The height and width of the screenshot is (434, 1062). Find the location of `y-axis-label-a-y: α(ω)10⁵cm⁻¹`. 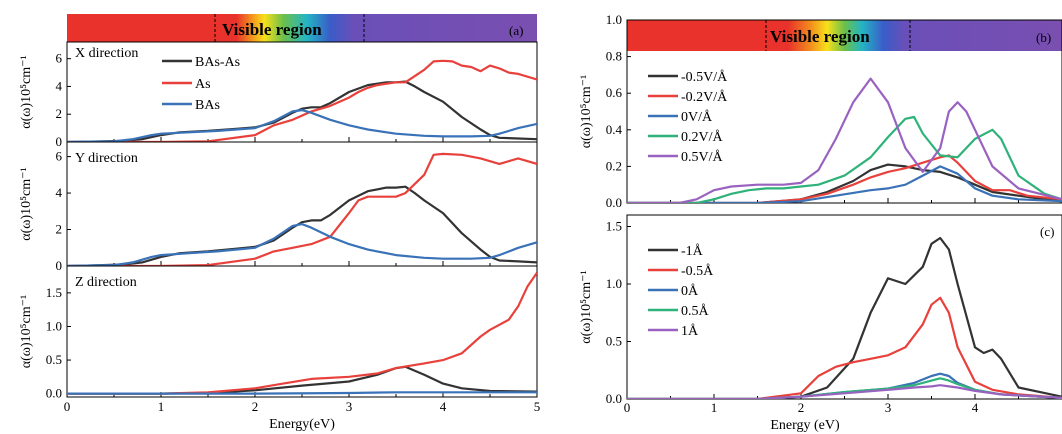

y-axis-label-a-y: α(ω)10⁵cm⁻¹ is located at coordinates (26, 203).